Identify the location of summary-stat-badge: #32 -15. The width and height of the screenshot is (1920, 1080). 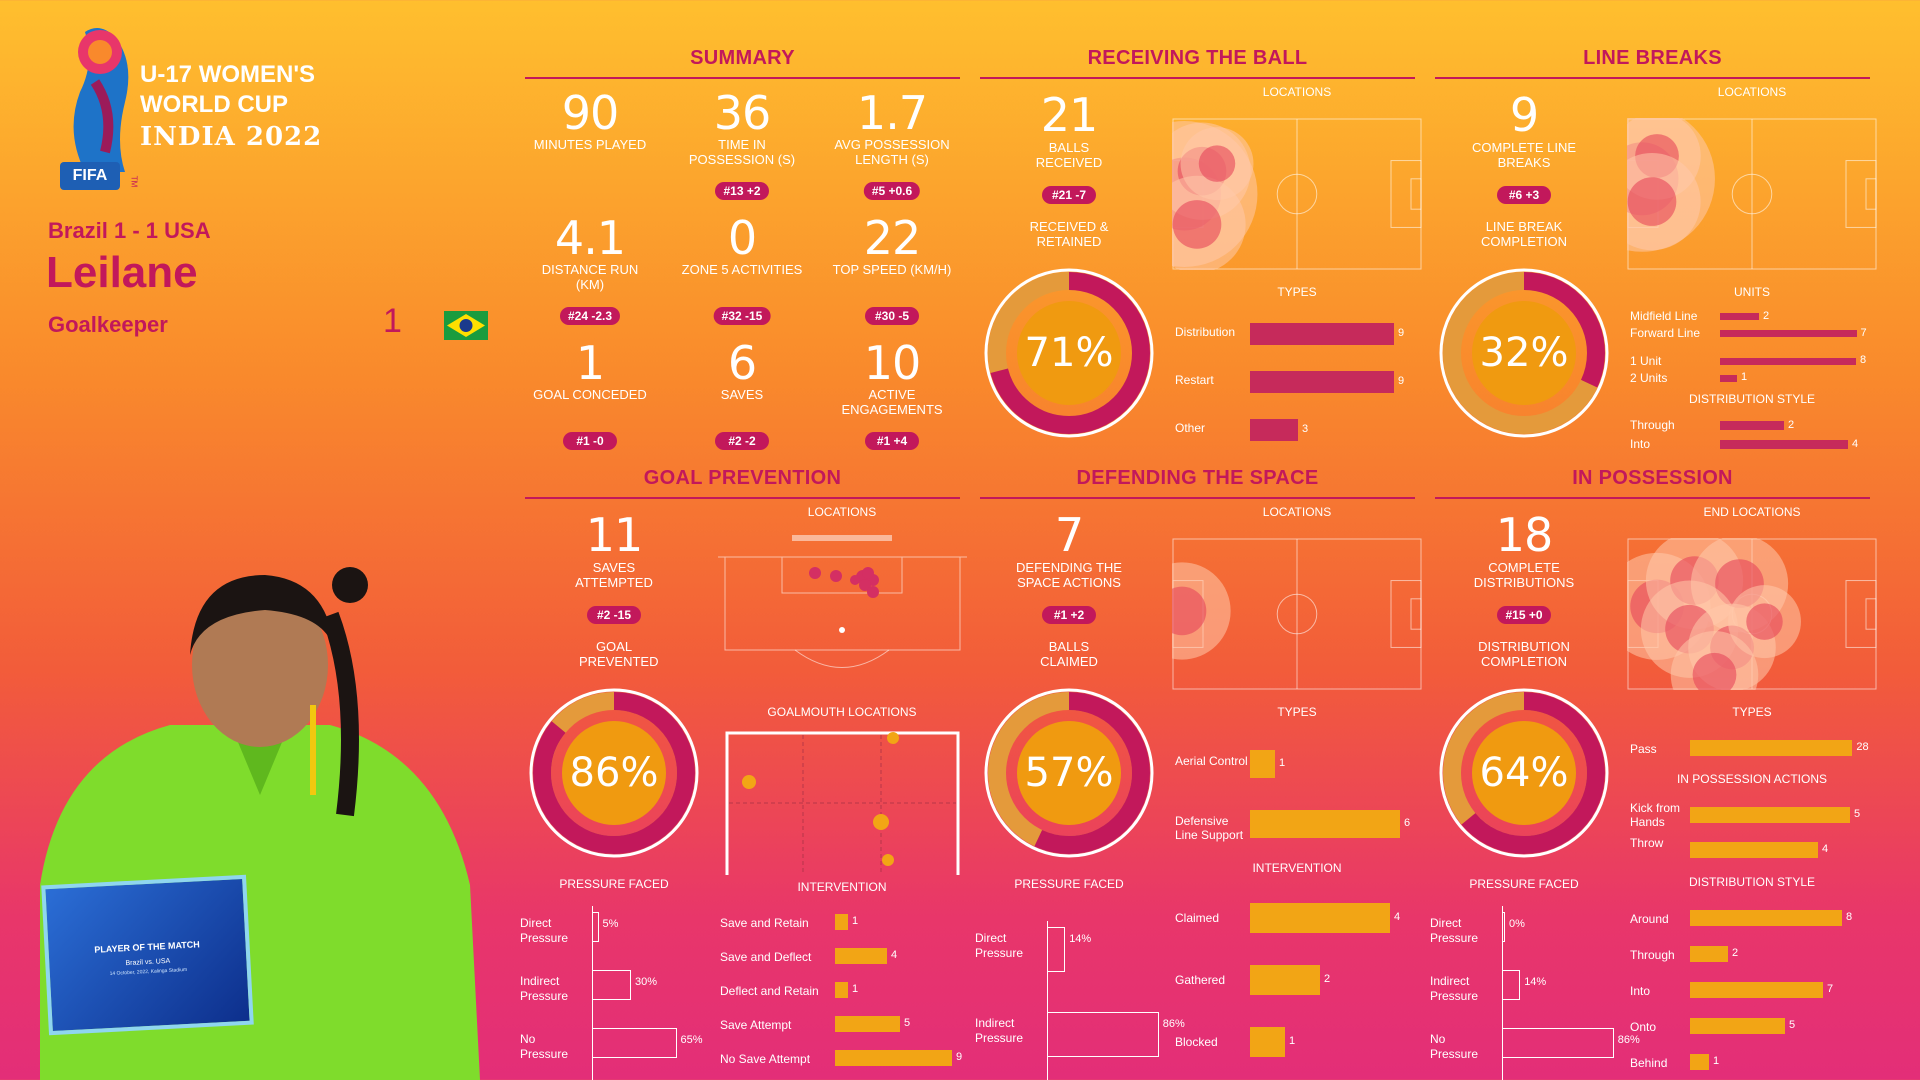
(742, 316).